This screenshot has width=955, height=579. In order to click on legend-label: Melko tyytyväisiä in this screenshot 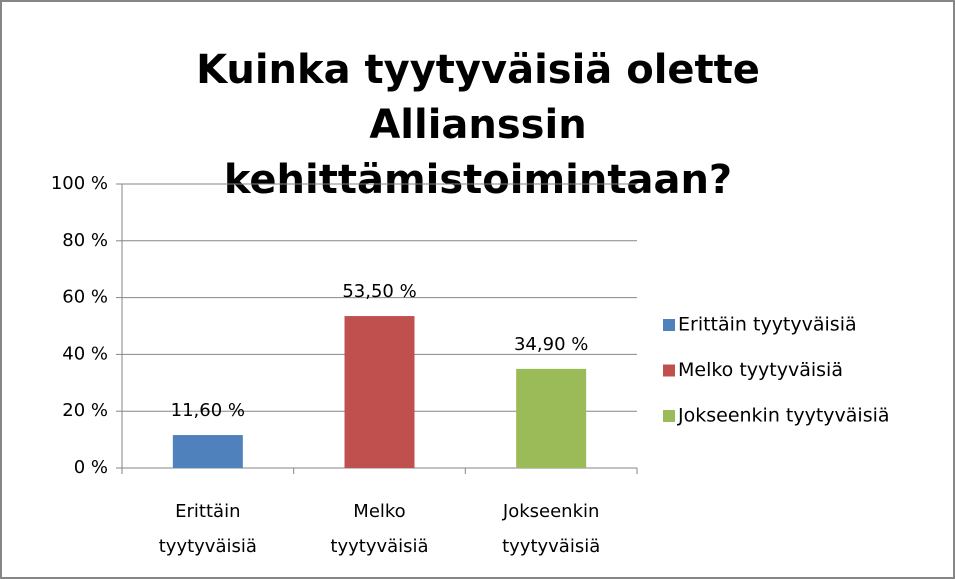, I will do `click(760, 370)`.